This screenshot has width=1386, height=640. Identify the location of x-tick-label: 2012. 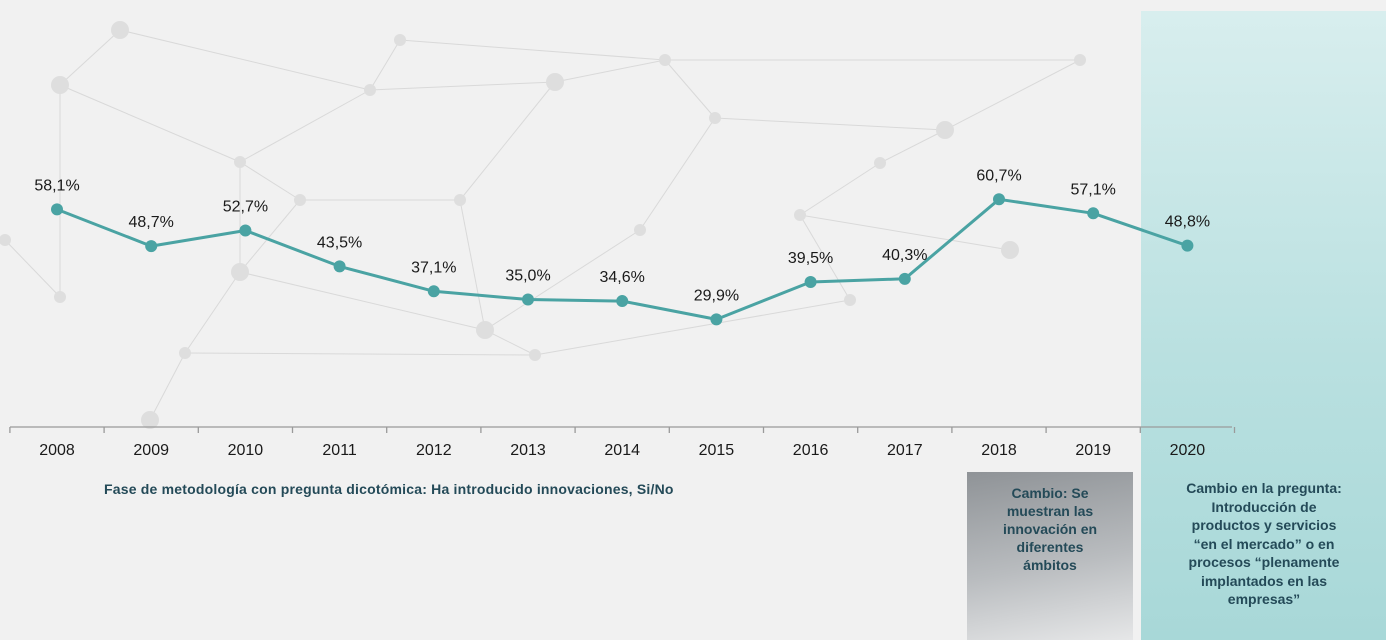
(434, 450).